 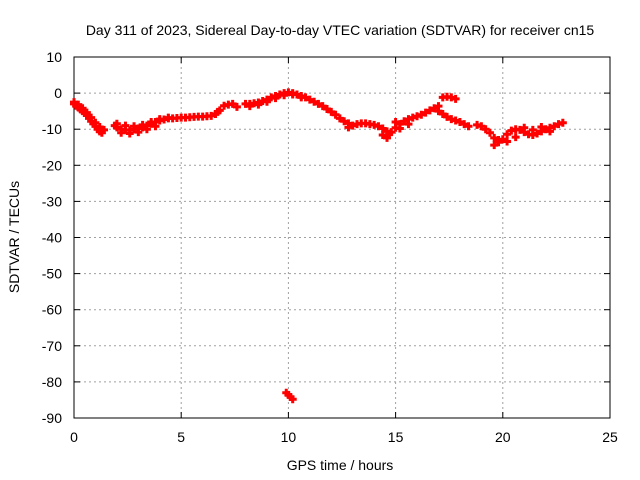 What do you see at coordinates (14, 237) in the screenshot?
I see `y-axis-label: SDTVAR / TECUs` at bounding box center [14, 237].